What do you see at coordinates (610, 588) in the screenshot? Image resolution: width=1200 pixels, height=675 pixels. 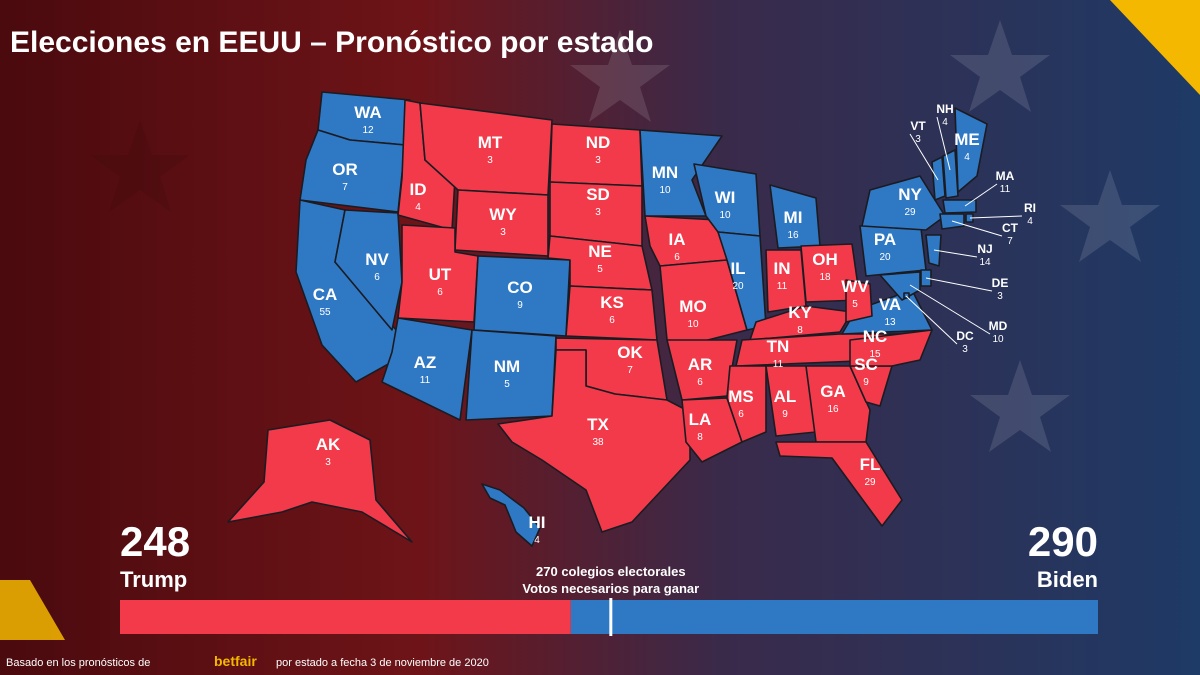 I see `threshold-note: Votos necesarios para ganar` at bounding box center [610, 588].